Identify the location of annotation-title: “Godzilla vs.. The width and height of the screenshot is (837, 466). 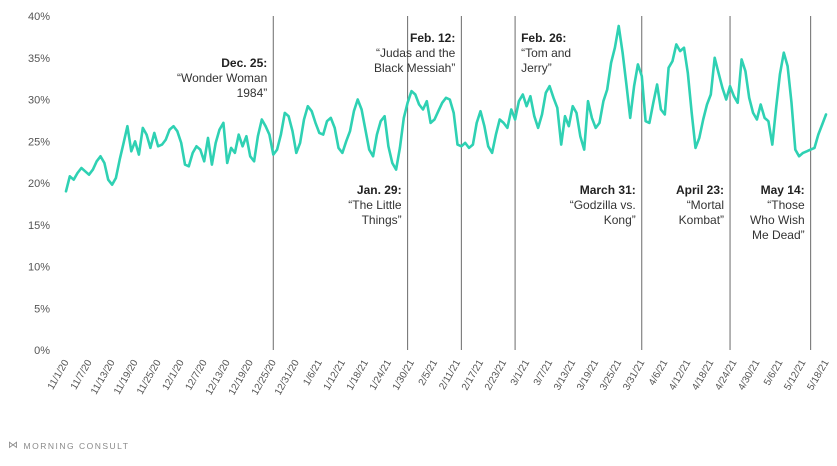
(603, 205).